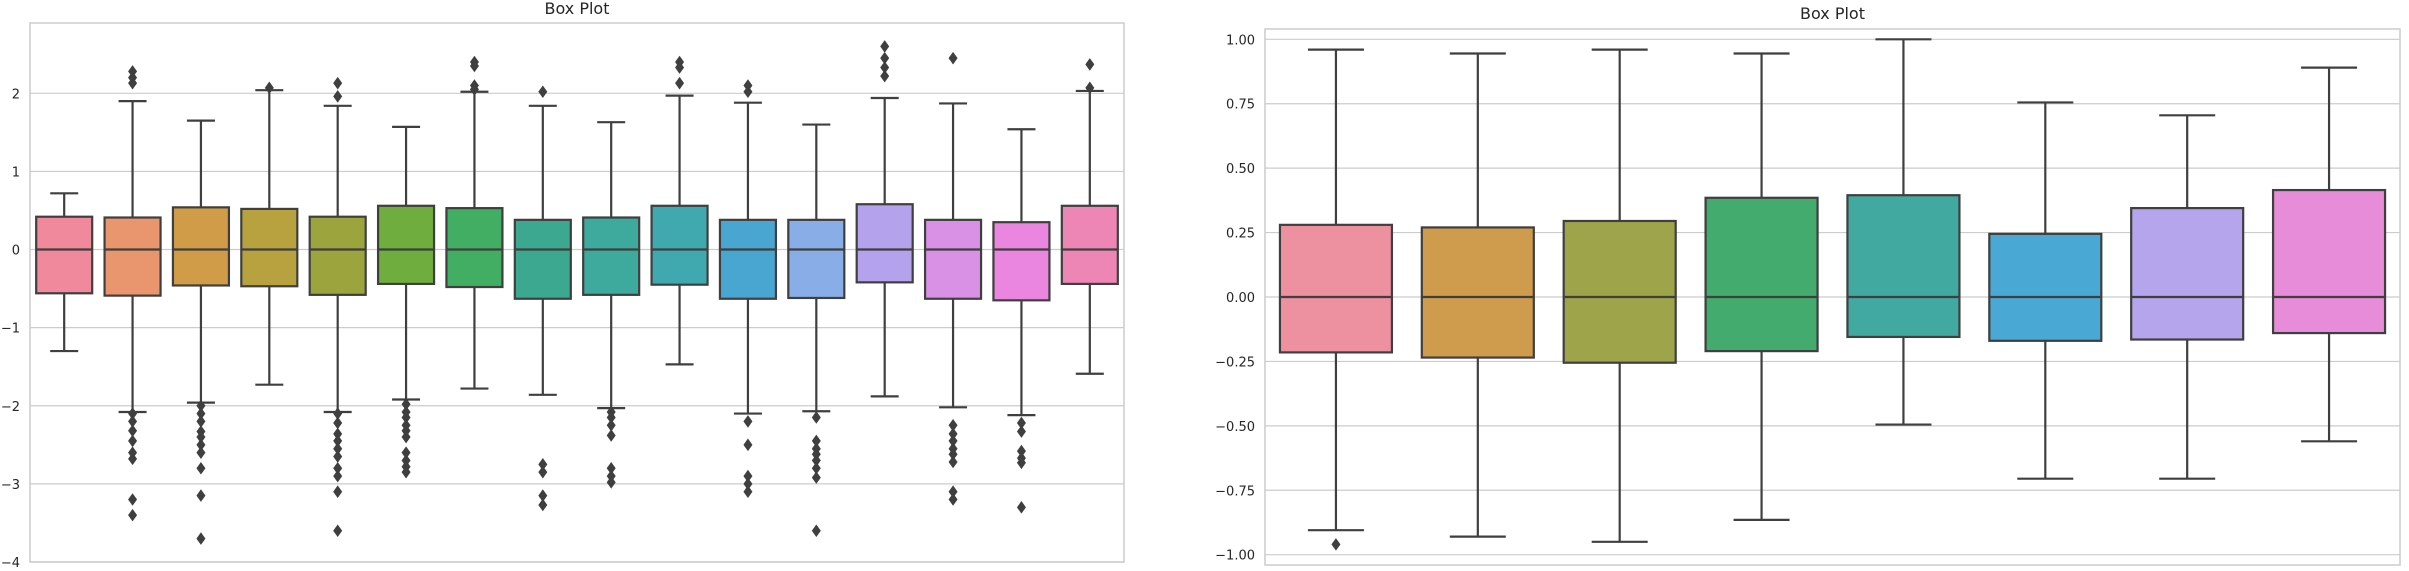 This screenshot has width=2409, height=571. Describe the element at coordinates (1240, 298) in the screenshot. I see `y-tick-label: 0.00` at that location.